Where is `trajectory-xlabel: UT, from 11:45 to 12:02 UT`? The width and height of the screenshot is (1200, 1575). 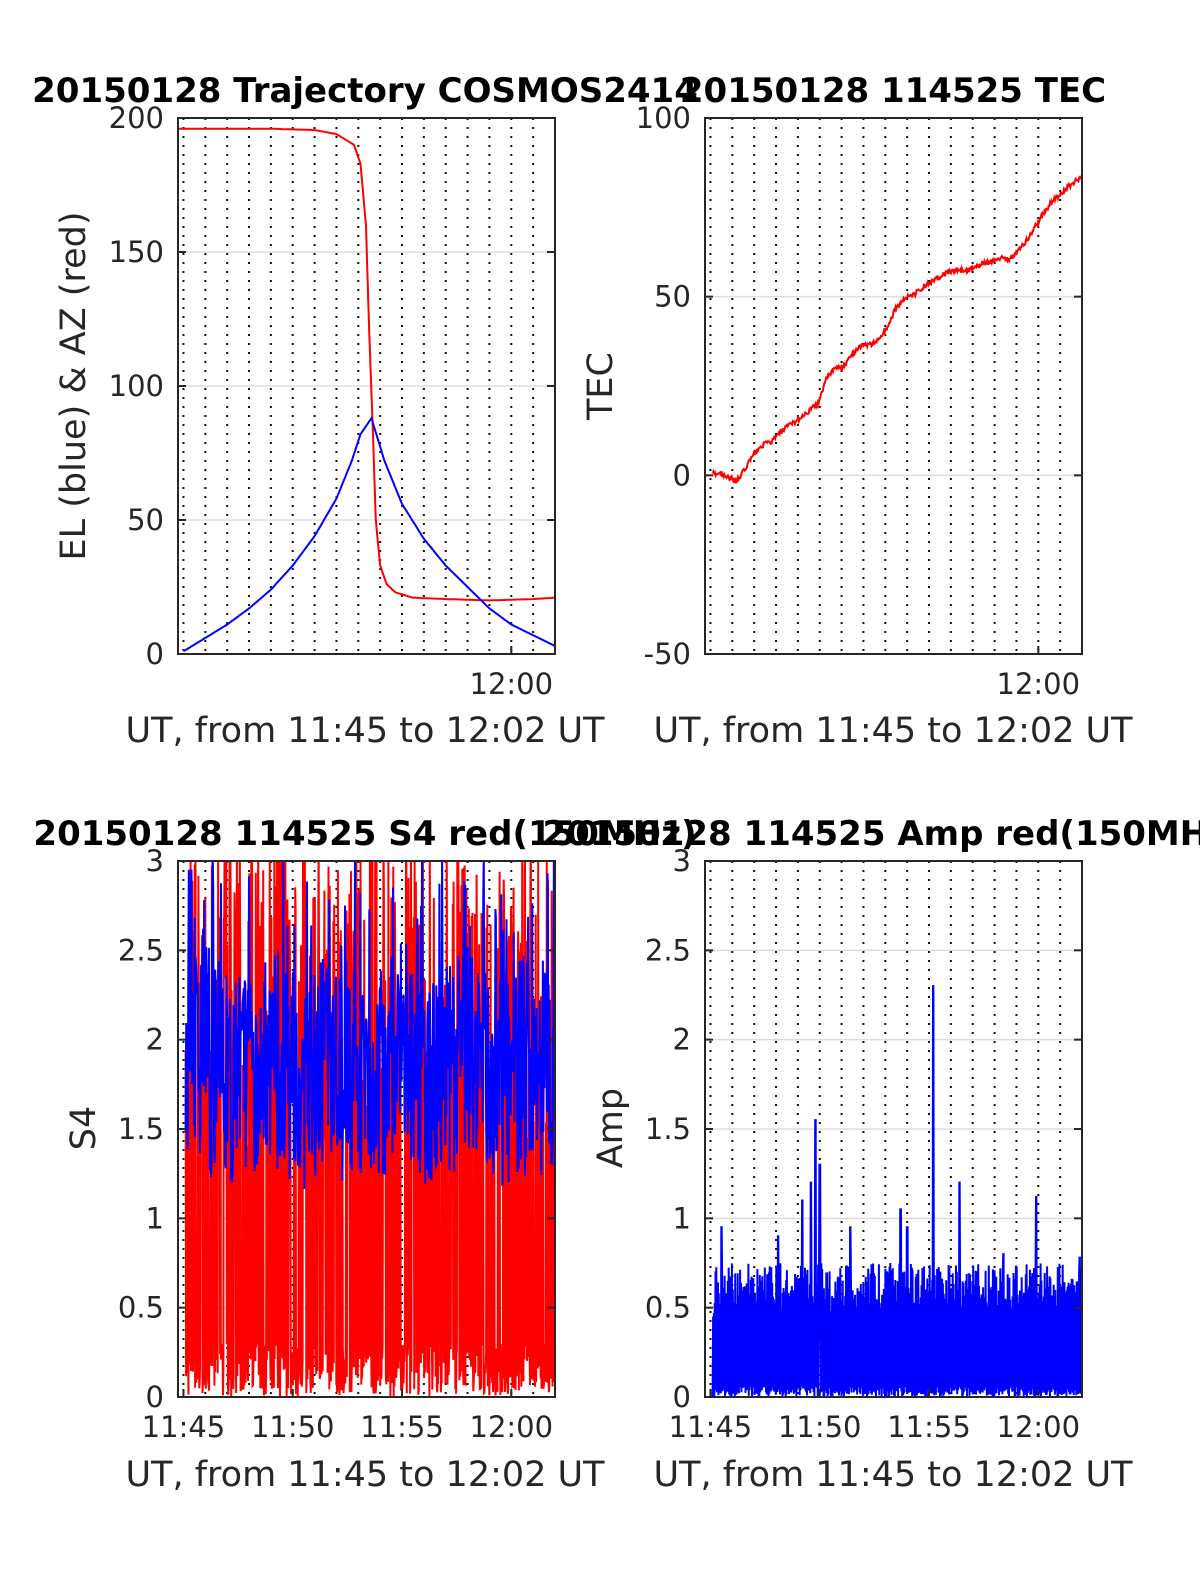
trajectory-xlabel: UT, from 11:45 to 12:02 UT is located at coordinates (365, 731).